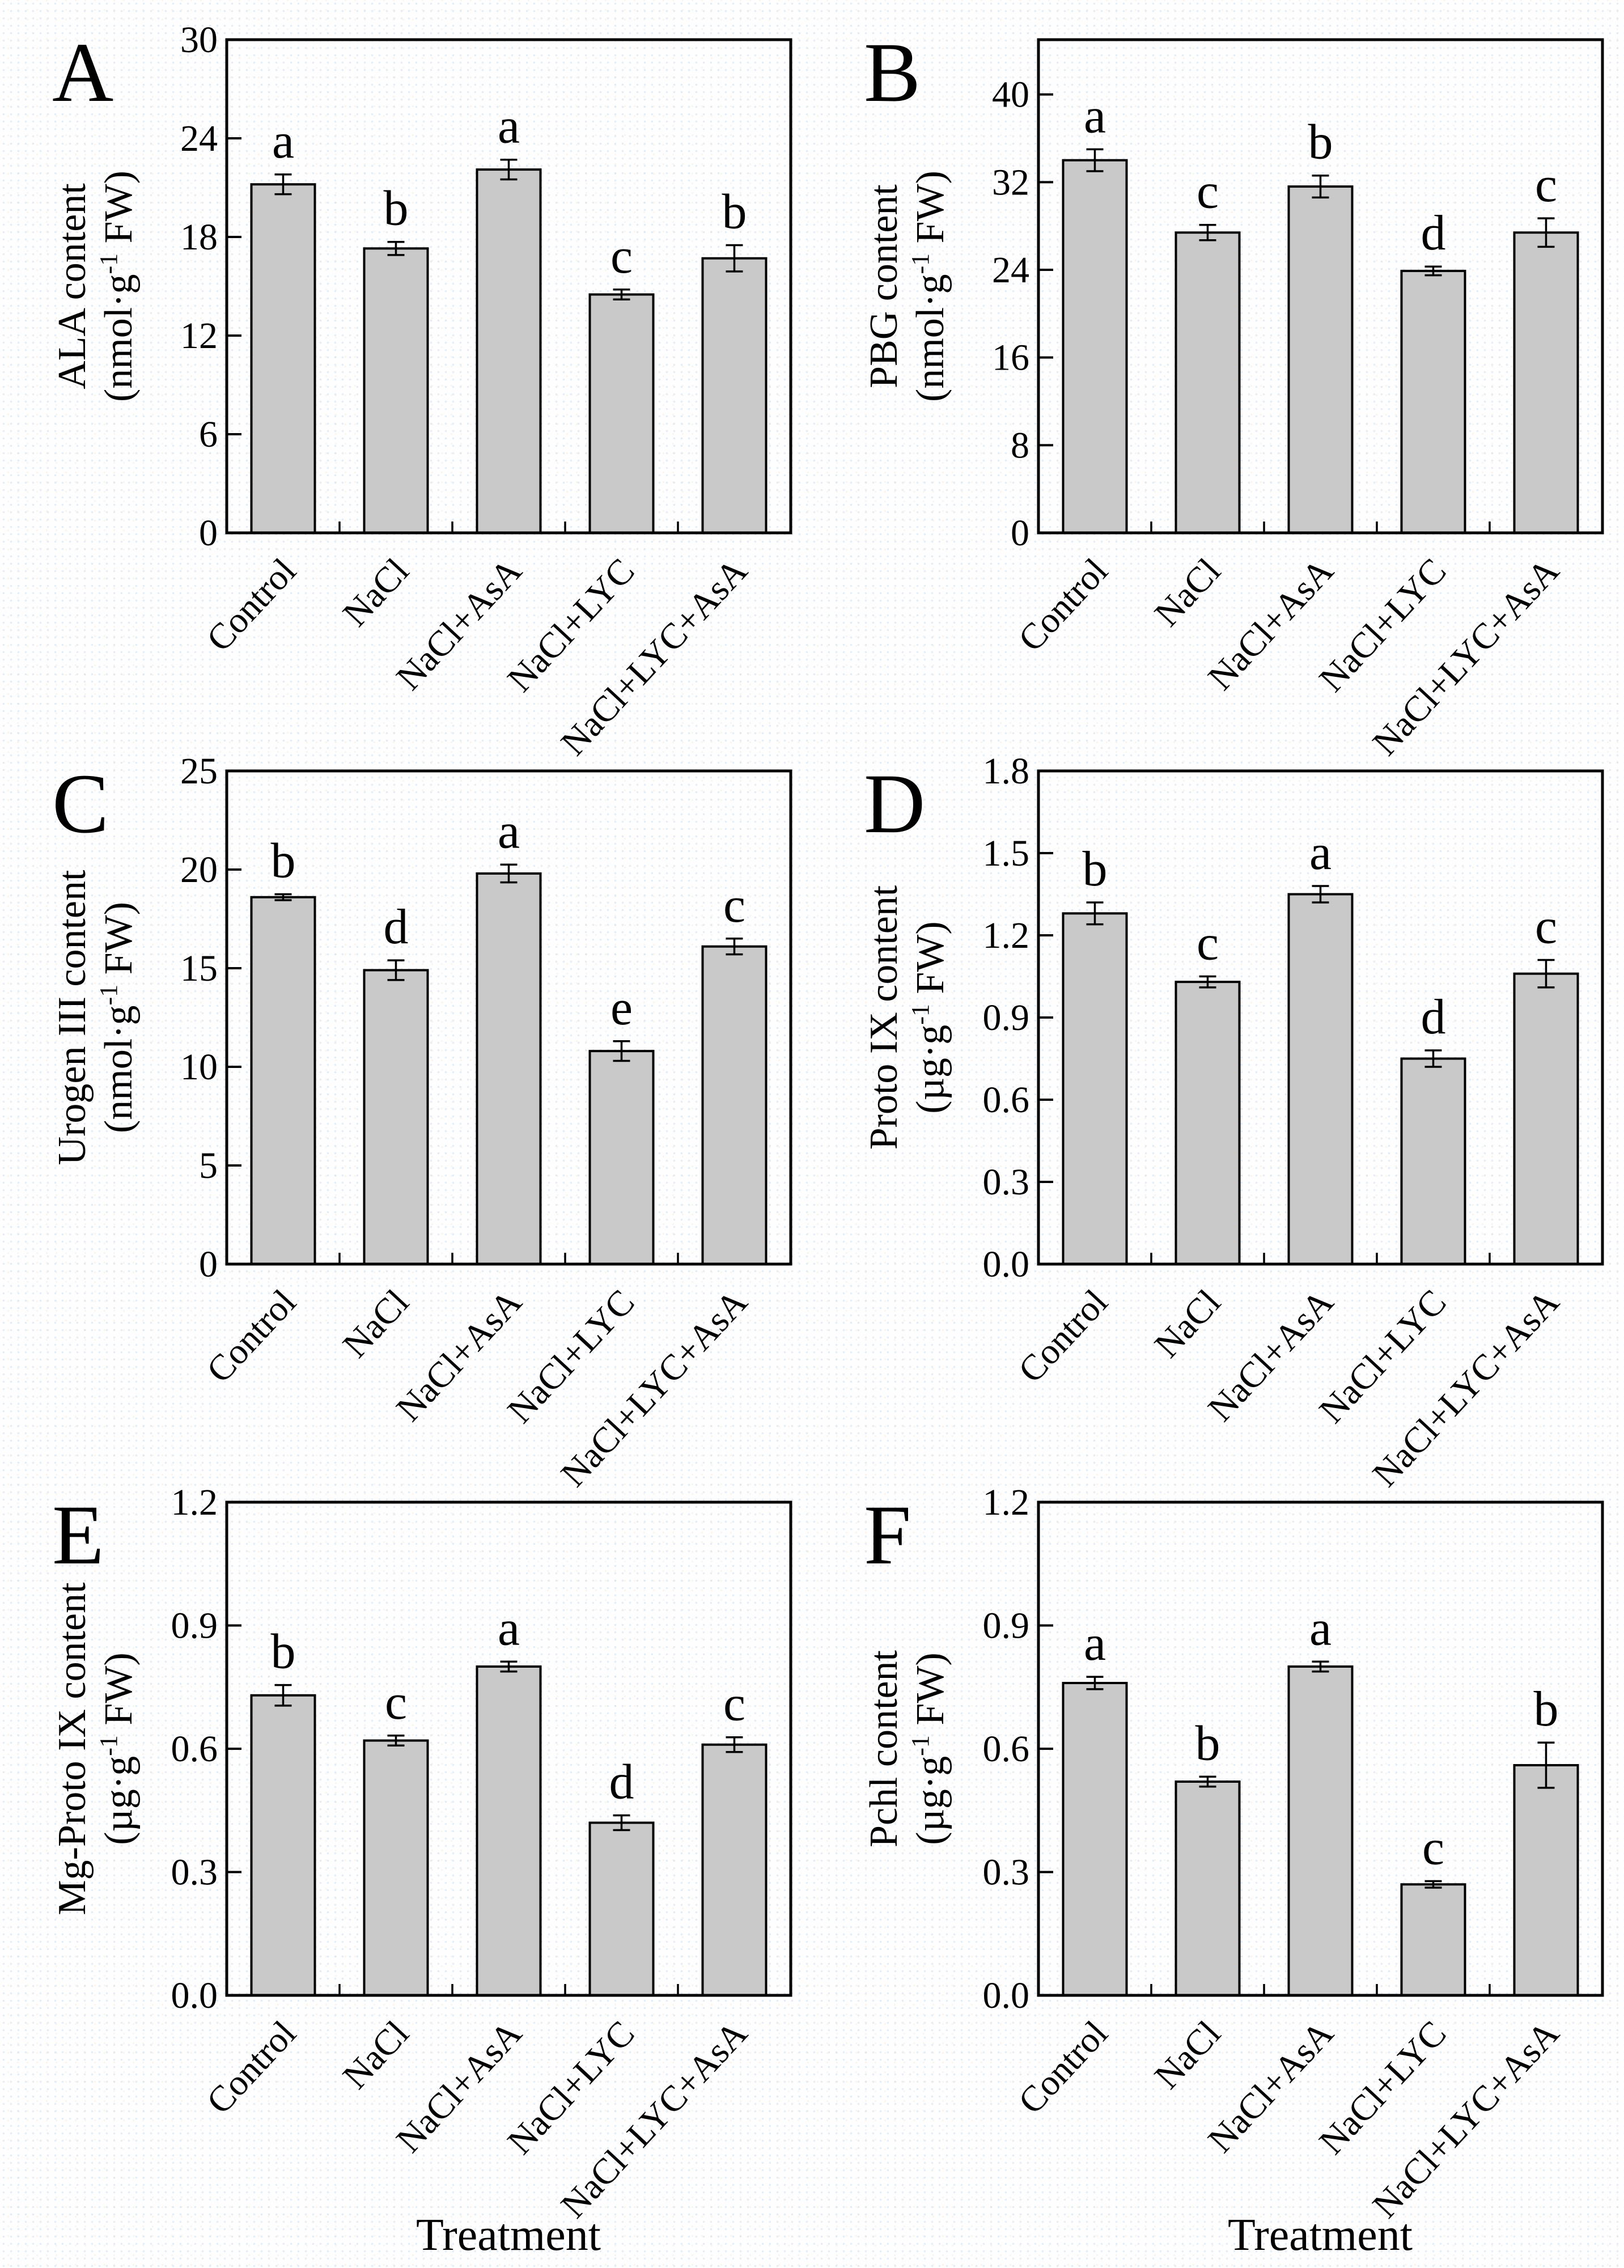 Image resolution: width=1624 pixels, height=2268 pixels. I want to click on y-tick-label: 32, so click(1010, 182).